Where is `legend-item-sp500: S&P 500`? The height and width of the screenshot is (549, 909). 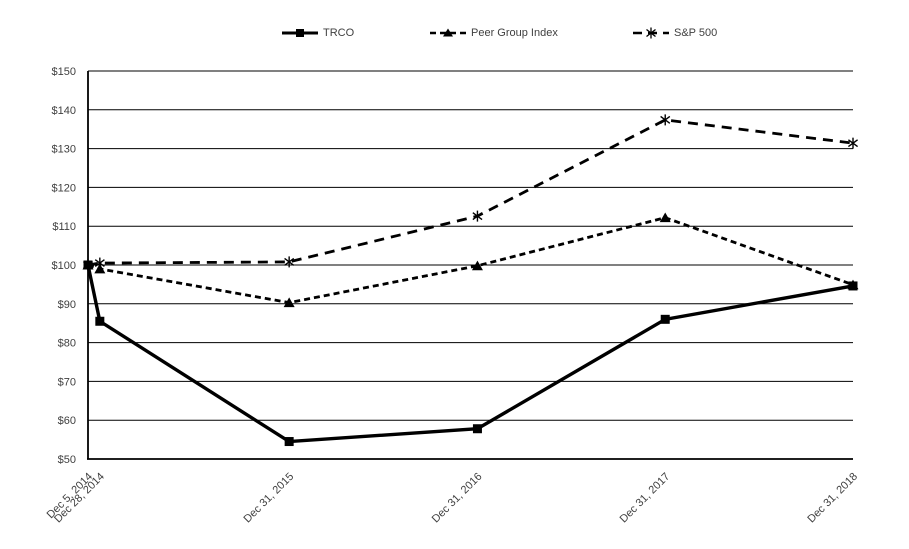 legend-item-sp500: S&P 500 is located at coordinates (675, 33).